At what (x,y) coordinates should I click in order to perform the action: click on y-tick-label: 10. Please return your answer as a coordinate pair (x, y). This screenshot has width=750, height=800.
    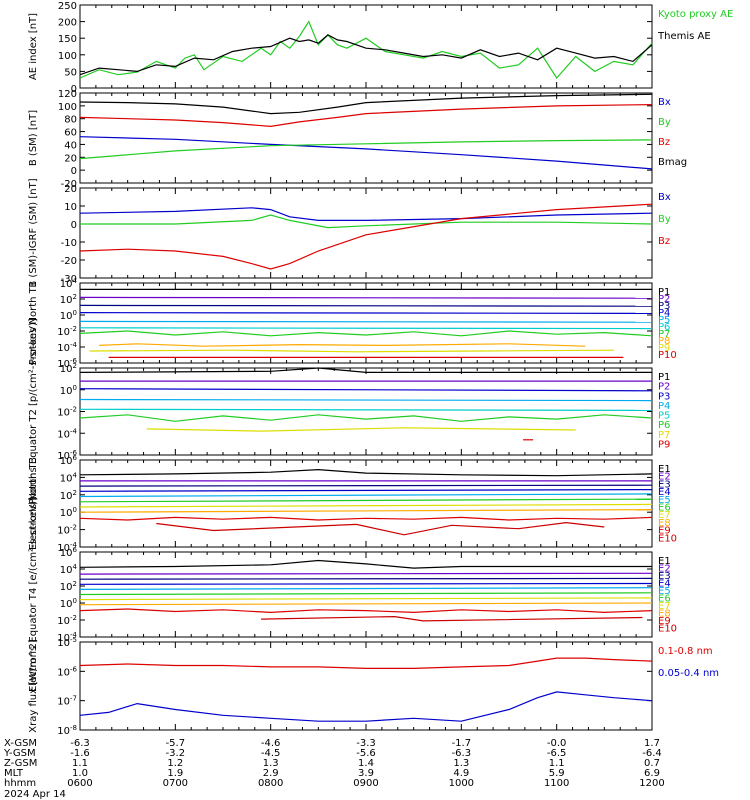
    Looking at the image, I should click on (70, 207).